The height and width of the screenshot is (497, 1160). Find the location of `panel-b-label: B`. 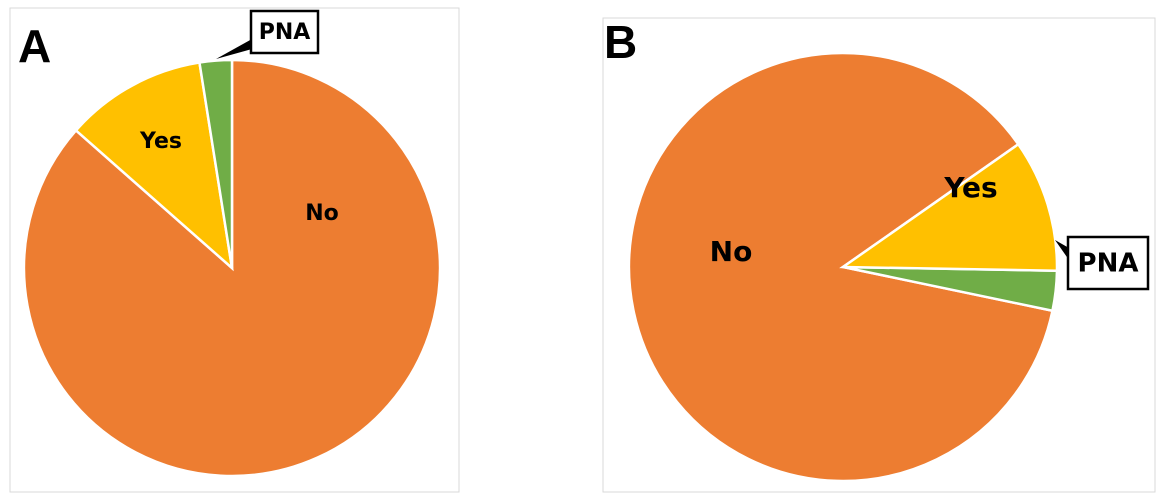

panel-b-label: B is located at coordinates (620, 42).